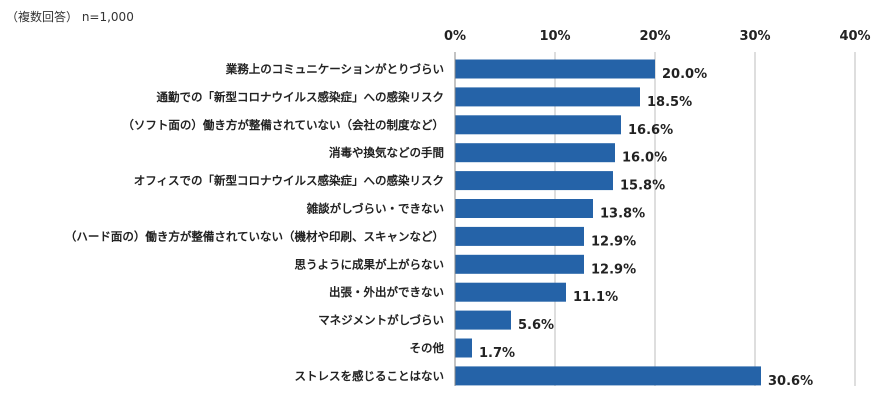  What do you see at coordinates (644, 158) in the screenshot?
I see `value-label-3: 16.0%` at bounding box center [644, 158].